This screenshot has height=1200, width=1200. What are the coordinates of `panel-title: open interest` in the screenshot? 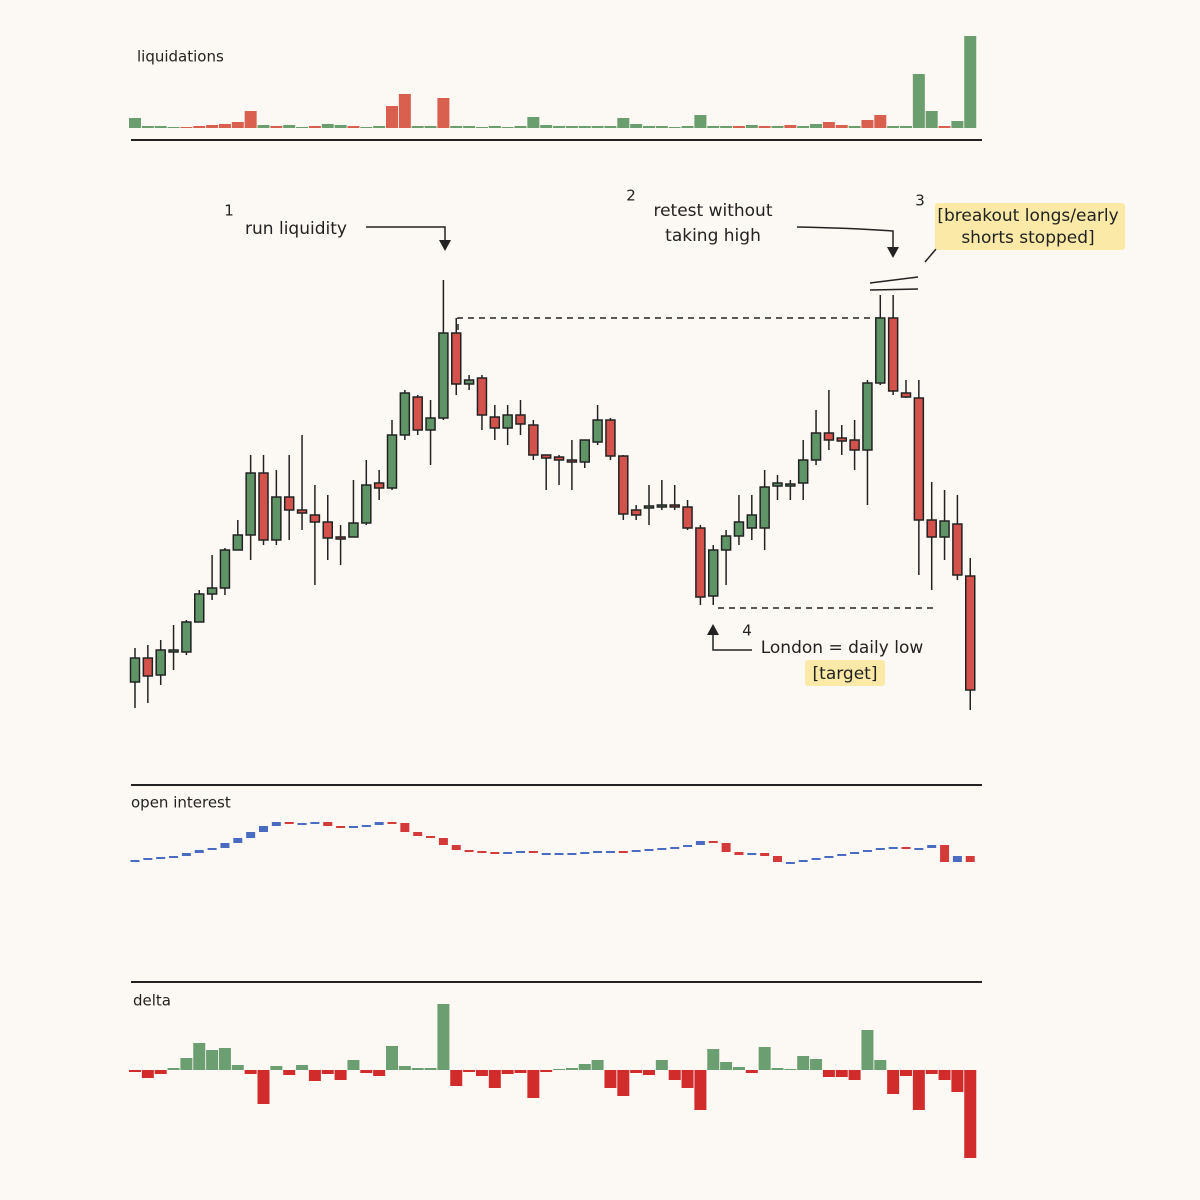 It's located at (181, 803).